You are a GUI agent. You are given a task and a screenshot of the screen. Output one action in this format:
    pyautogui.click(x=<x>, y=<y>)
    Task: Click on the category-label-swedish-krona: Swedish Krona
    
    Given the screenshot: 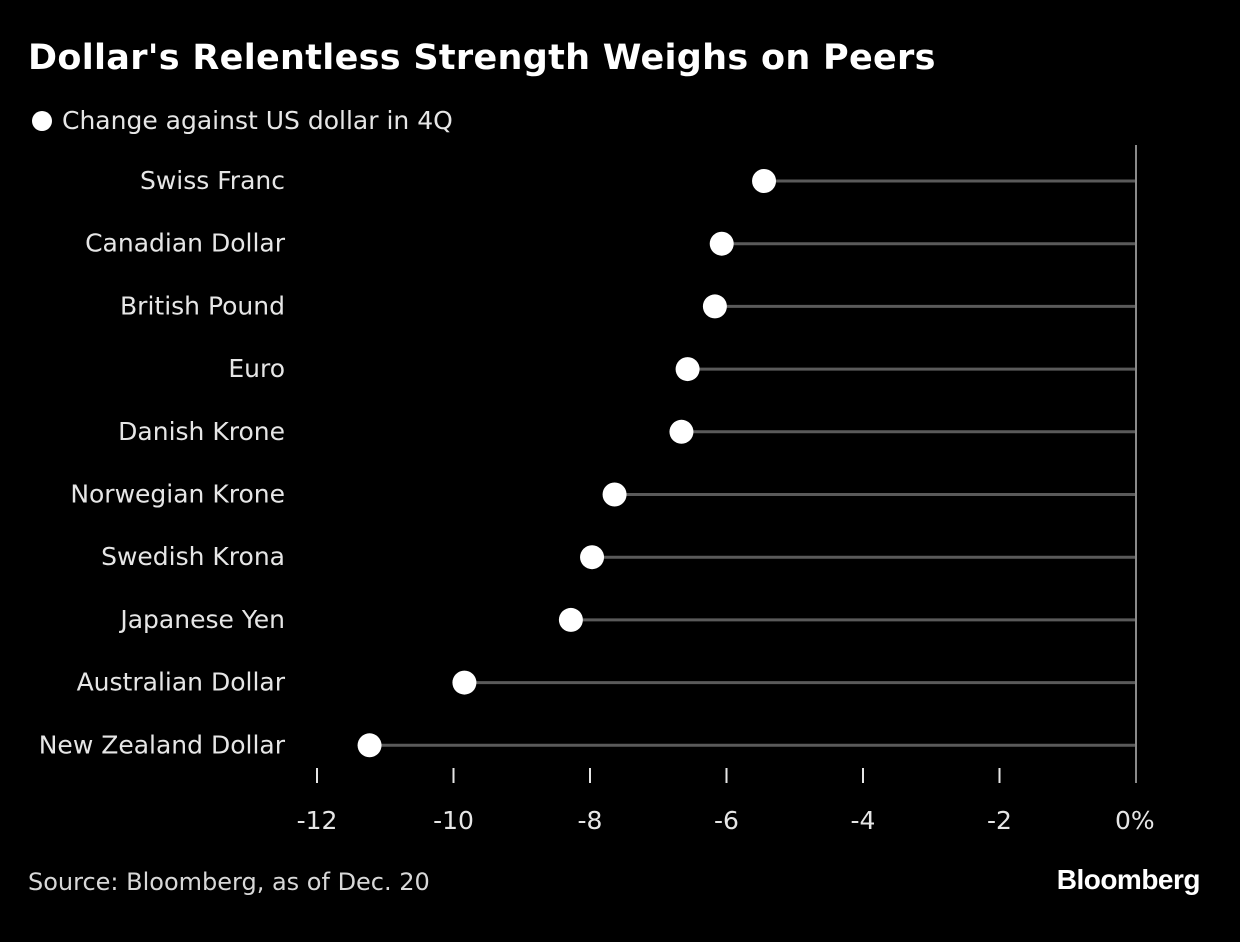 What is the action you would take?
    pyautogui.click(x=193, y=556)
    